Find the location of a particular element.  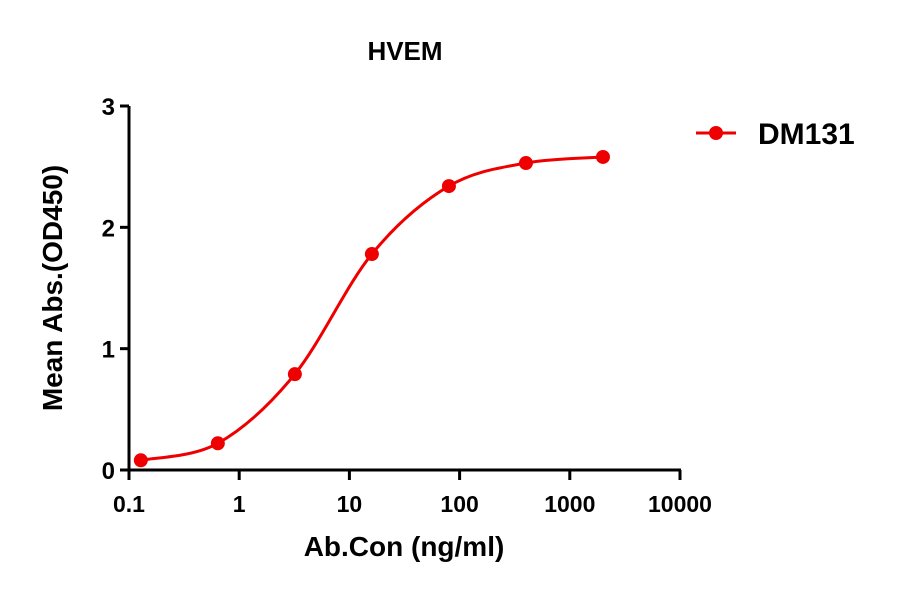

x-tick-label: 10 is located at coordinates (350, 504).